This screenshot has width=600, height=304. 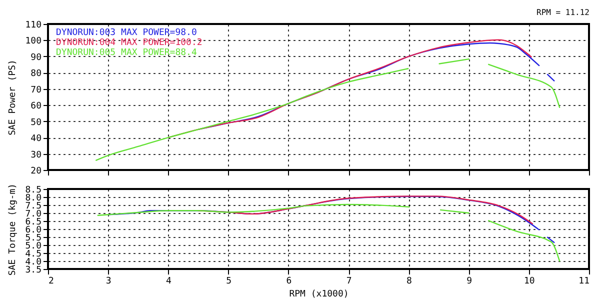 What do you see at coordinates (126, 53) in the screenshot?
I see `text: DYNORUN:005 MAX POWER=88.4` at bounding box center [126, 53].